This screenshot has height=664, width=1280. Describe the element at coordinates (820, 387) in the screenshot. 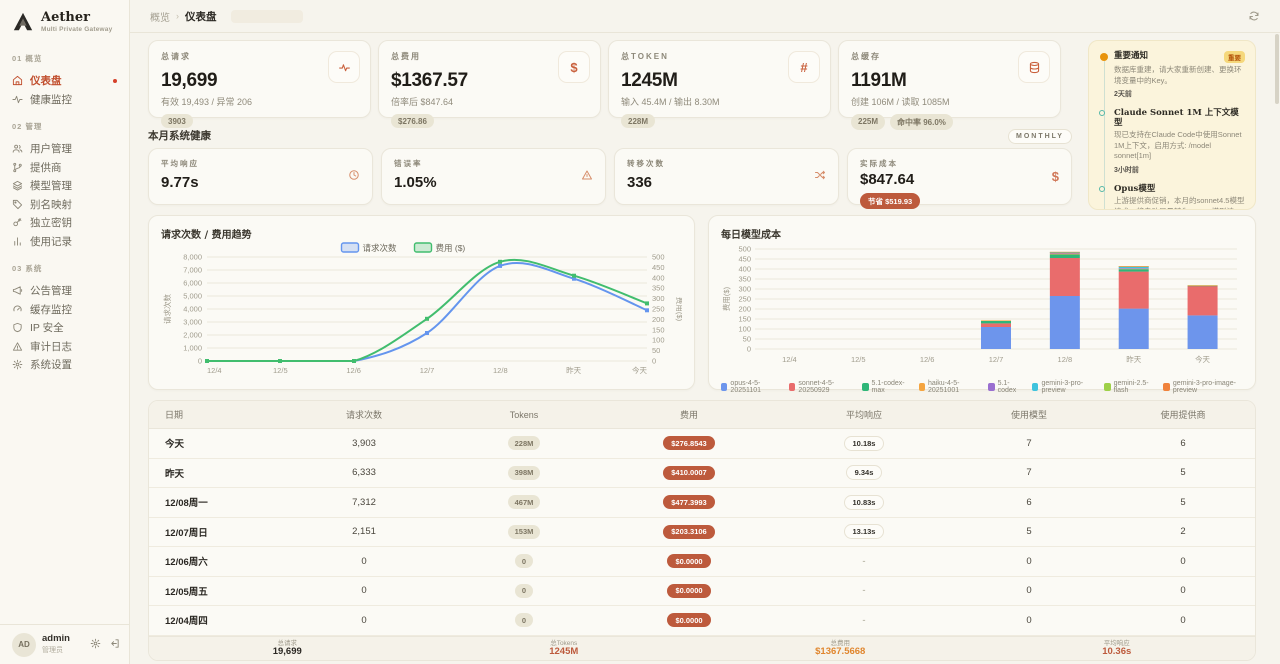

I see `legend-item: sonnet-4-5-20250929` at that location.